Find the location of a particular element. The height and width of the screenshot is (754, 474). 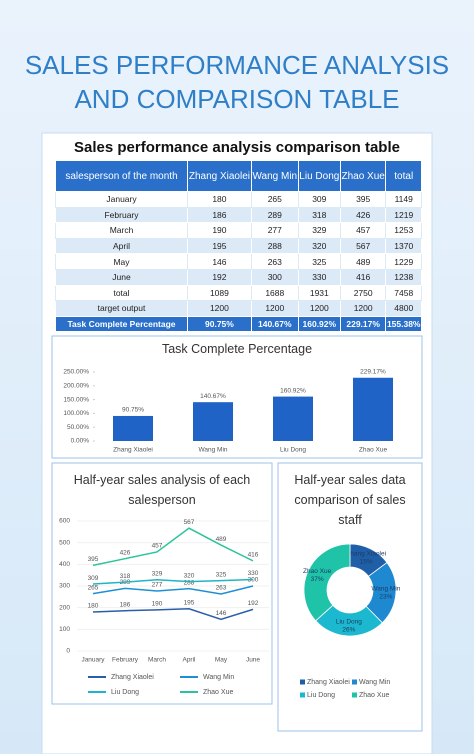

value-label: 457 is located at coordinates (157, 546).